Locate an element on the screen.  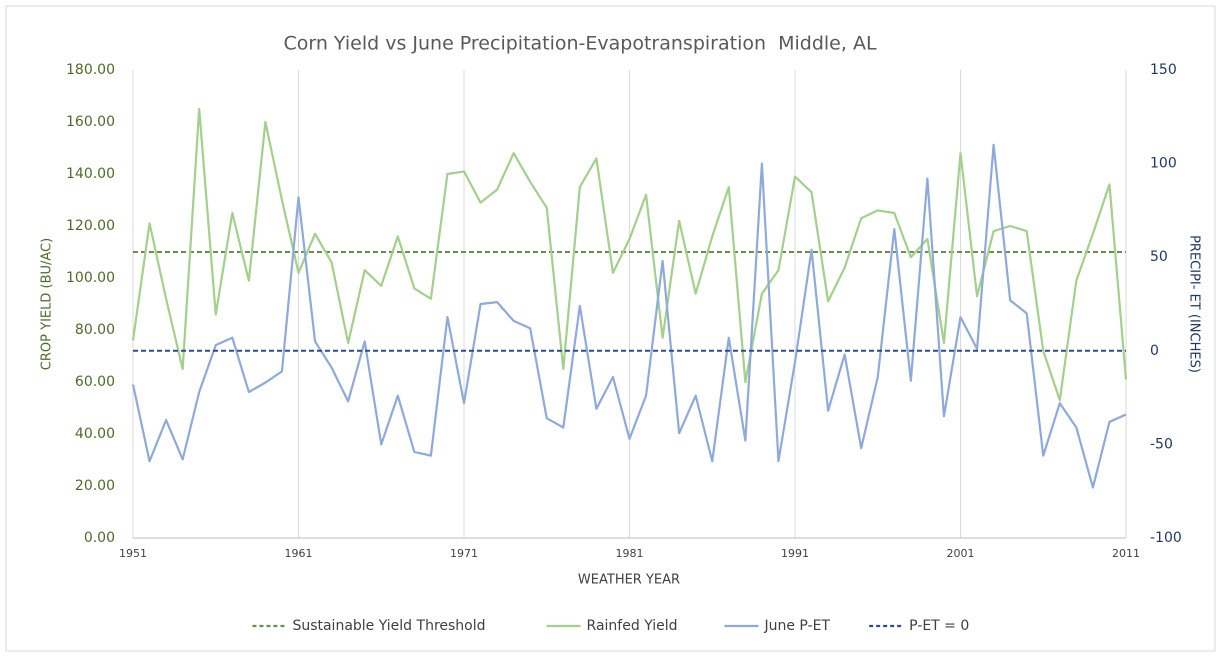
legend-label: Rainfed Yield is located at coordinates (632, 626).